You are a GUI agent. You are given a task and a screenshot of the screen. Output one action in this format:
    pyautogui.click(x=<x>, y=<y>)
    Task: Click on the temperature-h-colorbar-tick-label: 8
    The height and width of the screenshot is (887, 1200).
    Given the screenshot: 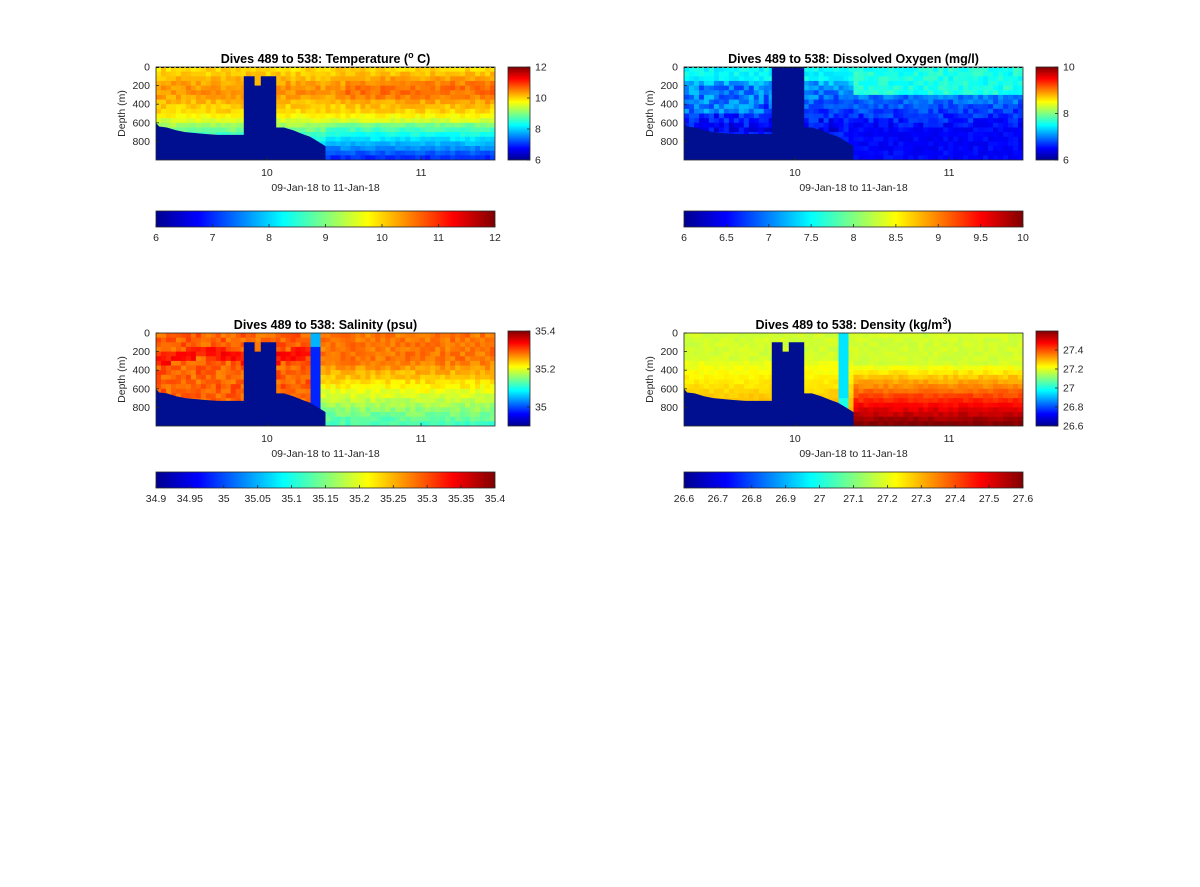 What is the action you would take?
    pyautogui.click(x=269, y=238)
    